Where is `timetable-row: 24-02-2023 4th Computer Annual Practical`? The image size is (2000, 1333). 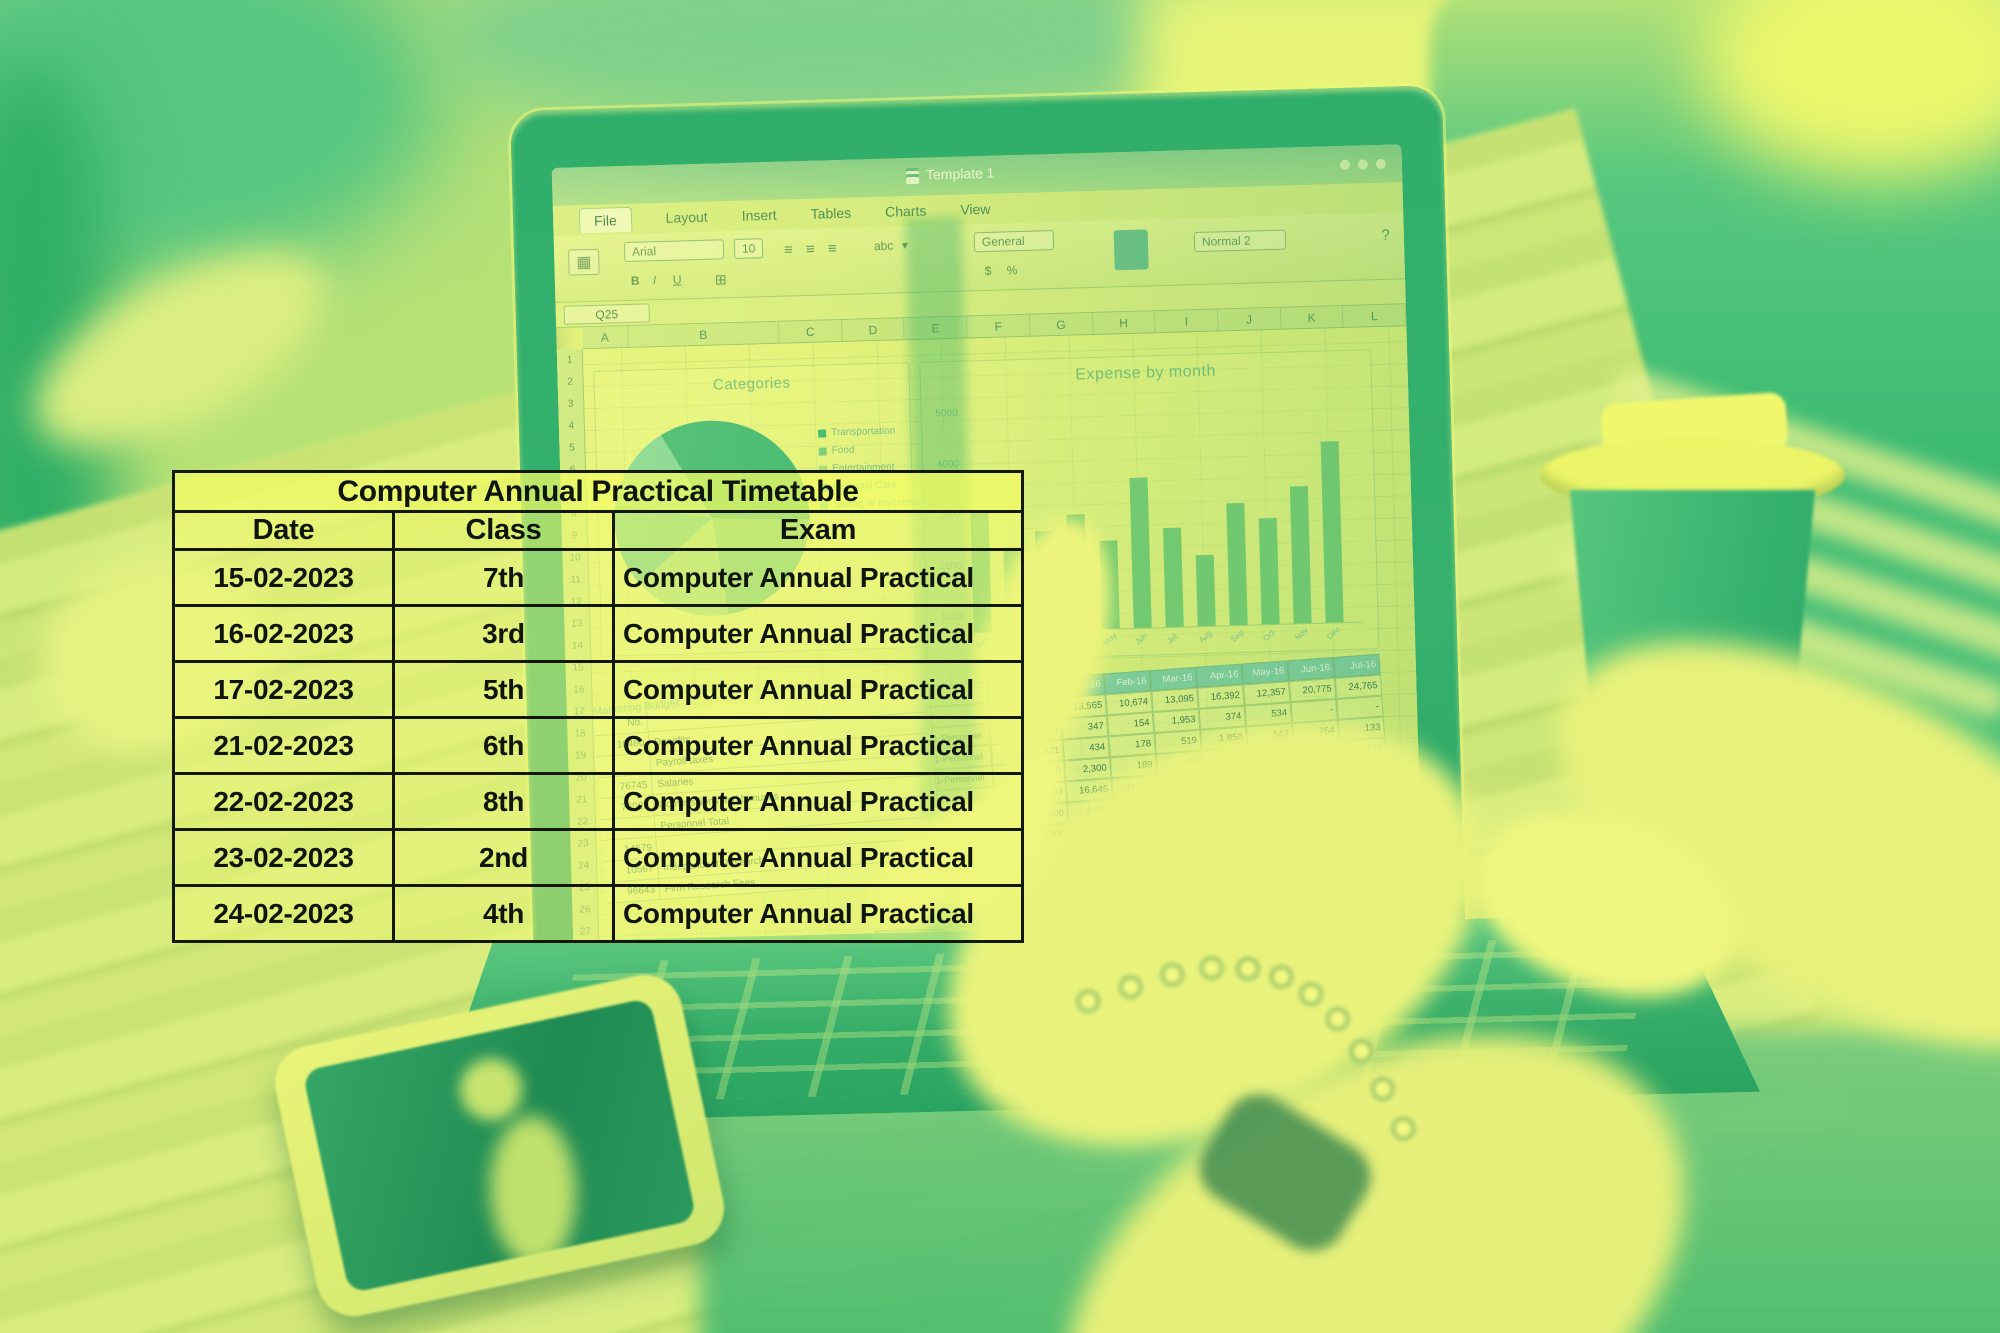 timetable-row: 24-02-2023 4th Computer Annual Practical is located at coordinates (598, 913).